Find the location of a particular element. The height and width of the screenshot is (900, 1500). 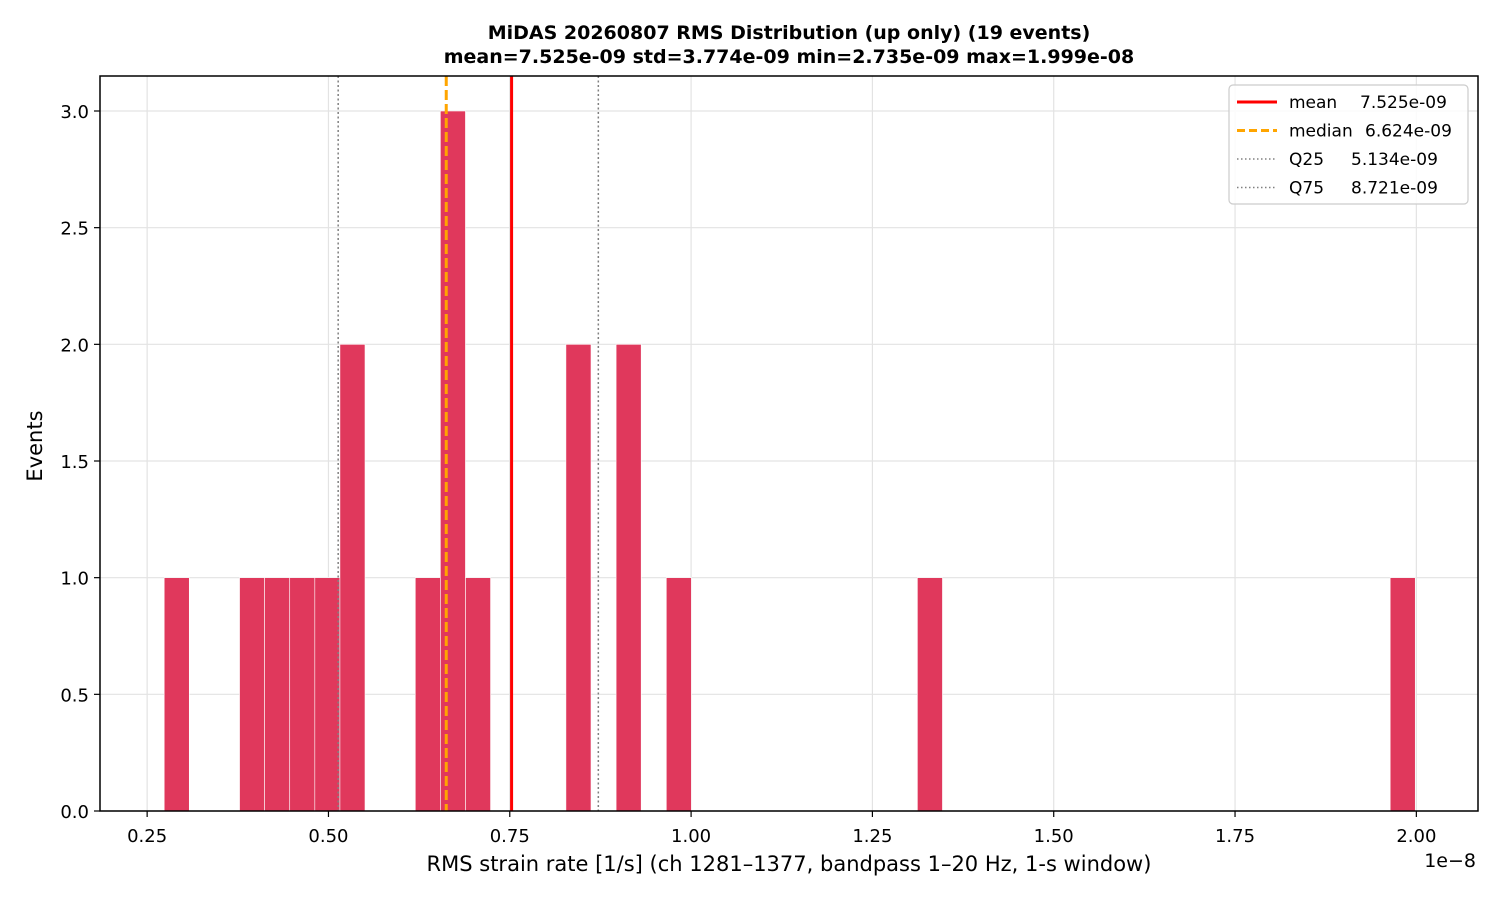

x-tick-label: 1.00 is located at coordinates (691, 836).